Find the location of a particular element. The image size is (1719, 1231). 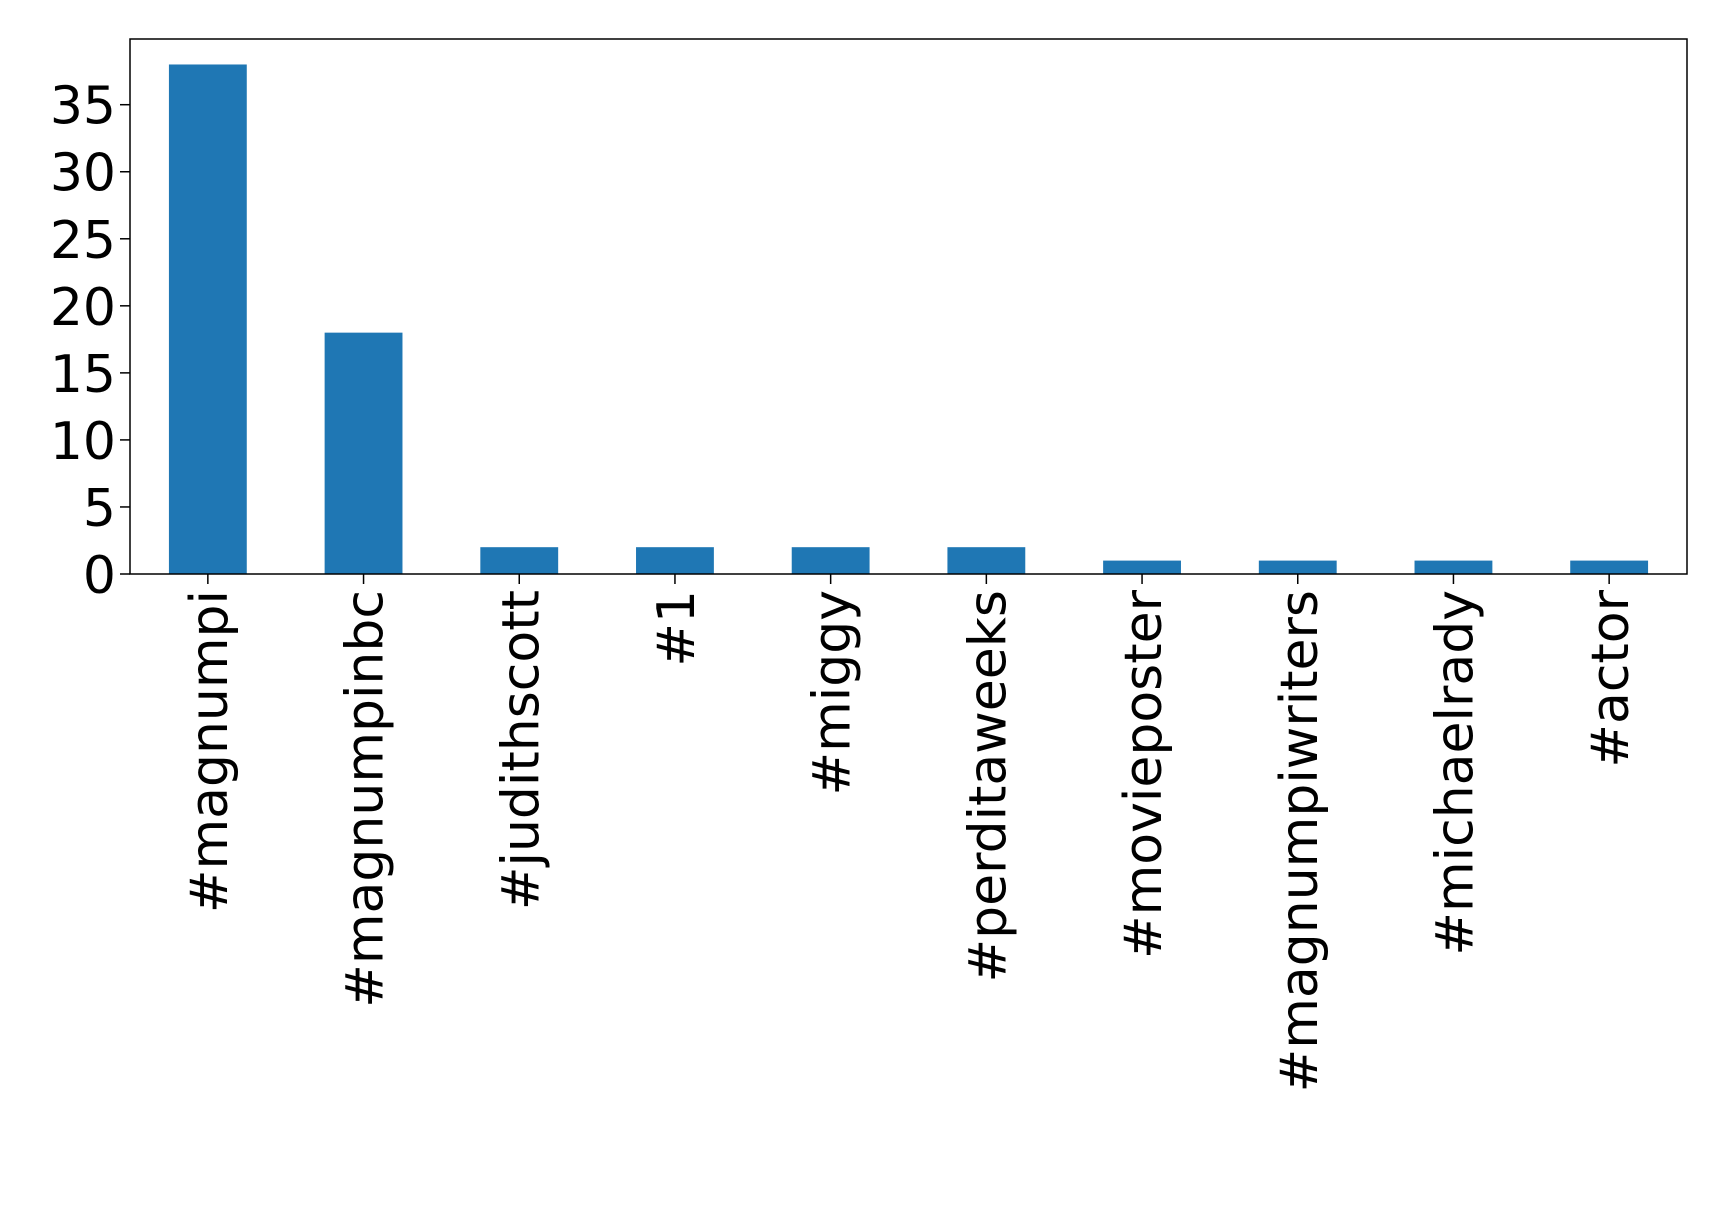

x-tick-label: #magnumpi is located at coordinates (210, 751).